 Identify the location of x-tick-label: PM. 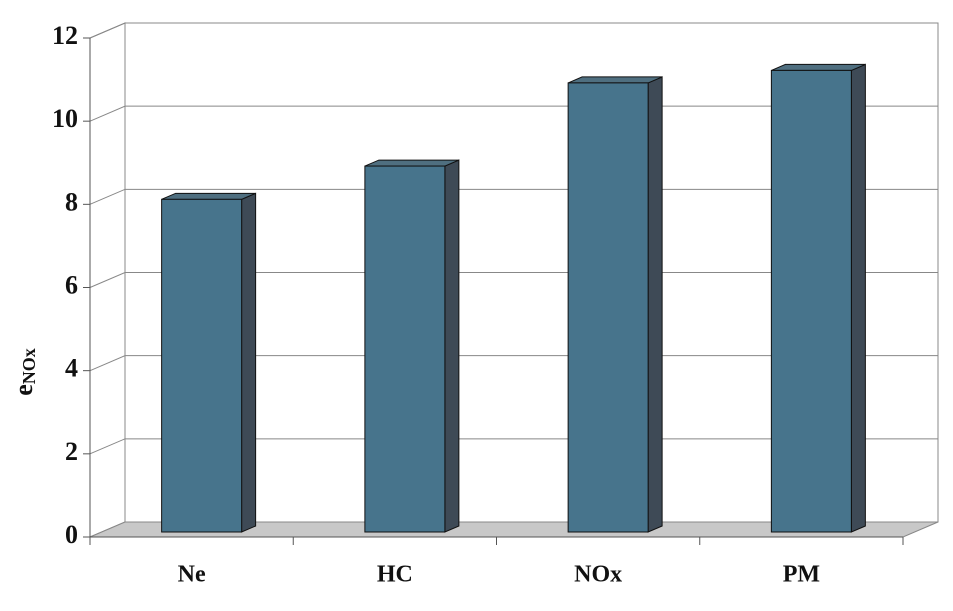
(801, 575).